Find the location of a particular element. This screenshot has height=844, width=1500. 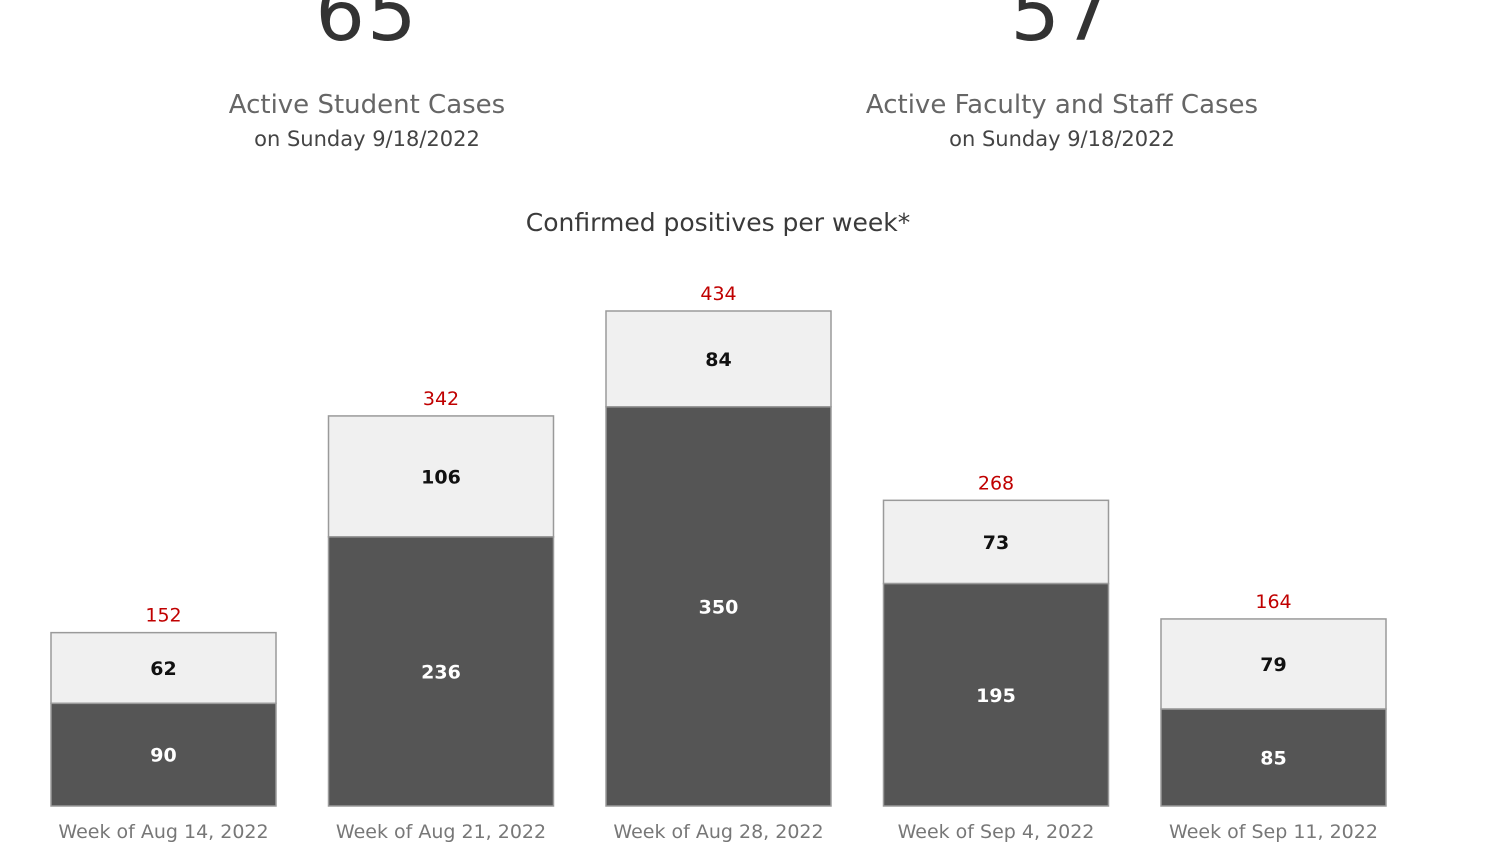

staff-value-label: 106 is located at coordinates (441, 477).